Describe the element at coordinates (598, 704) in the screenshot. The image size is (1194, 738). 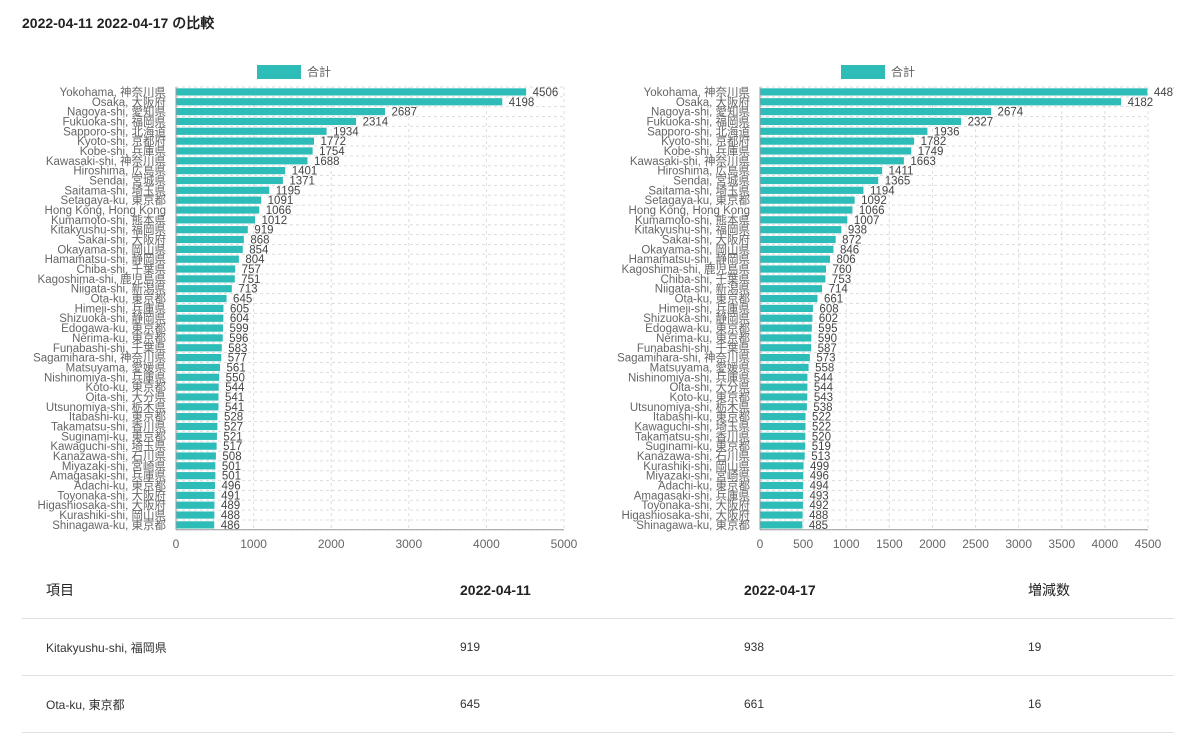
I see `table-row: Ota-ku, 東京都 645 661 16` at that location.